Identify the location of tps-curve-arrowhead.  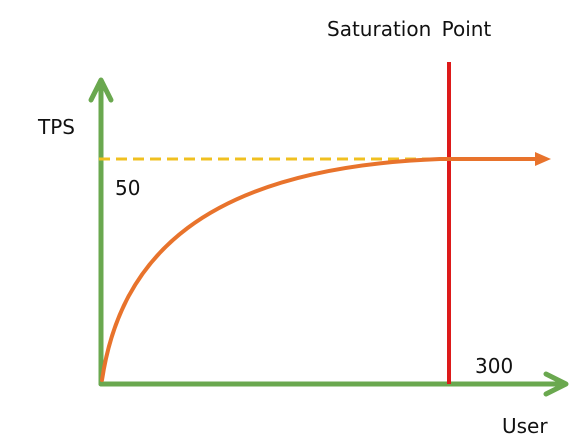
(543, 159).